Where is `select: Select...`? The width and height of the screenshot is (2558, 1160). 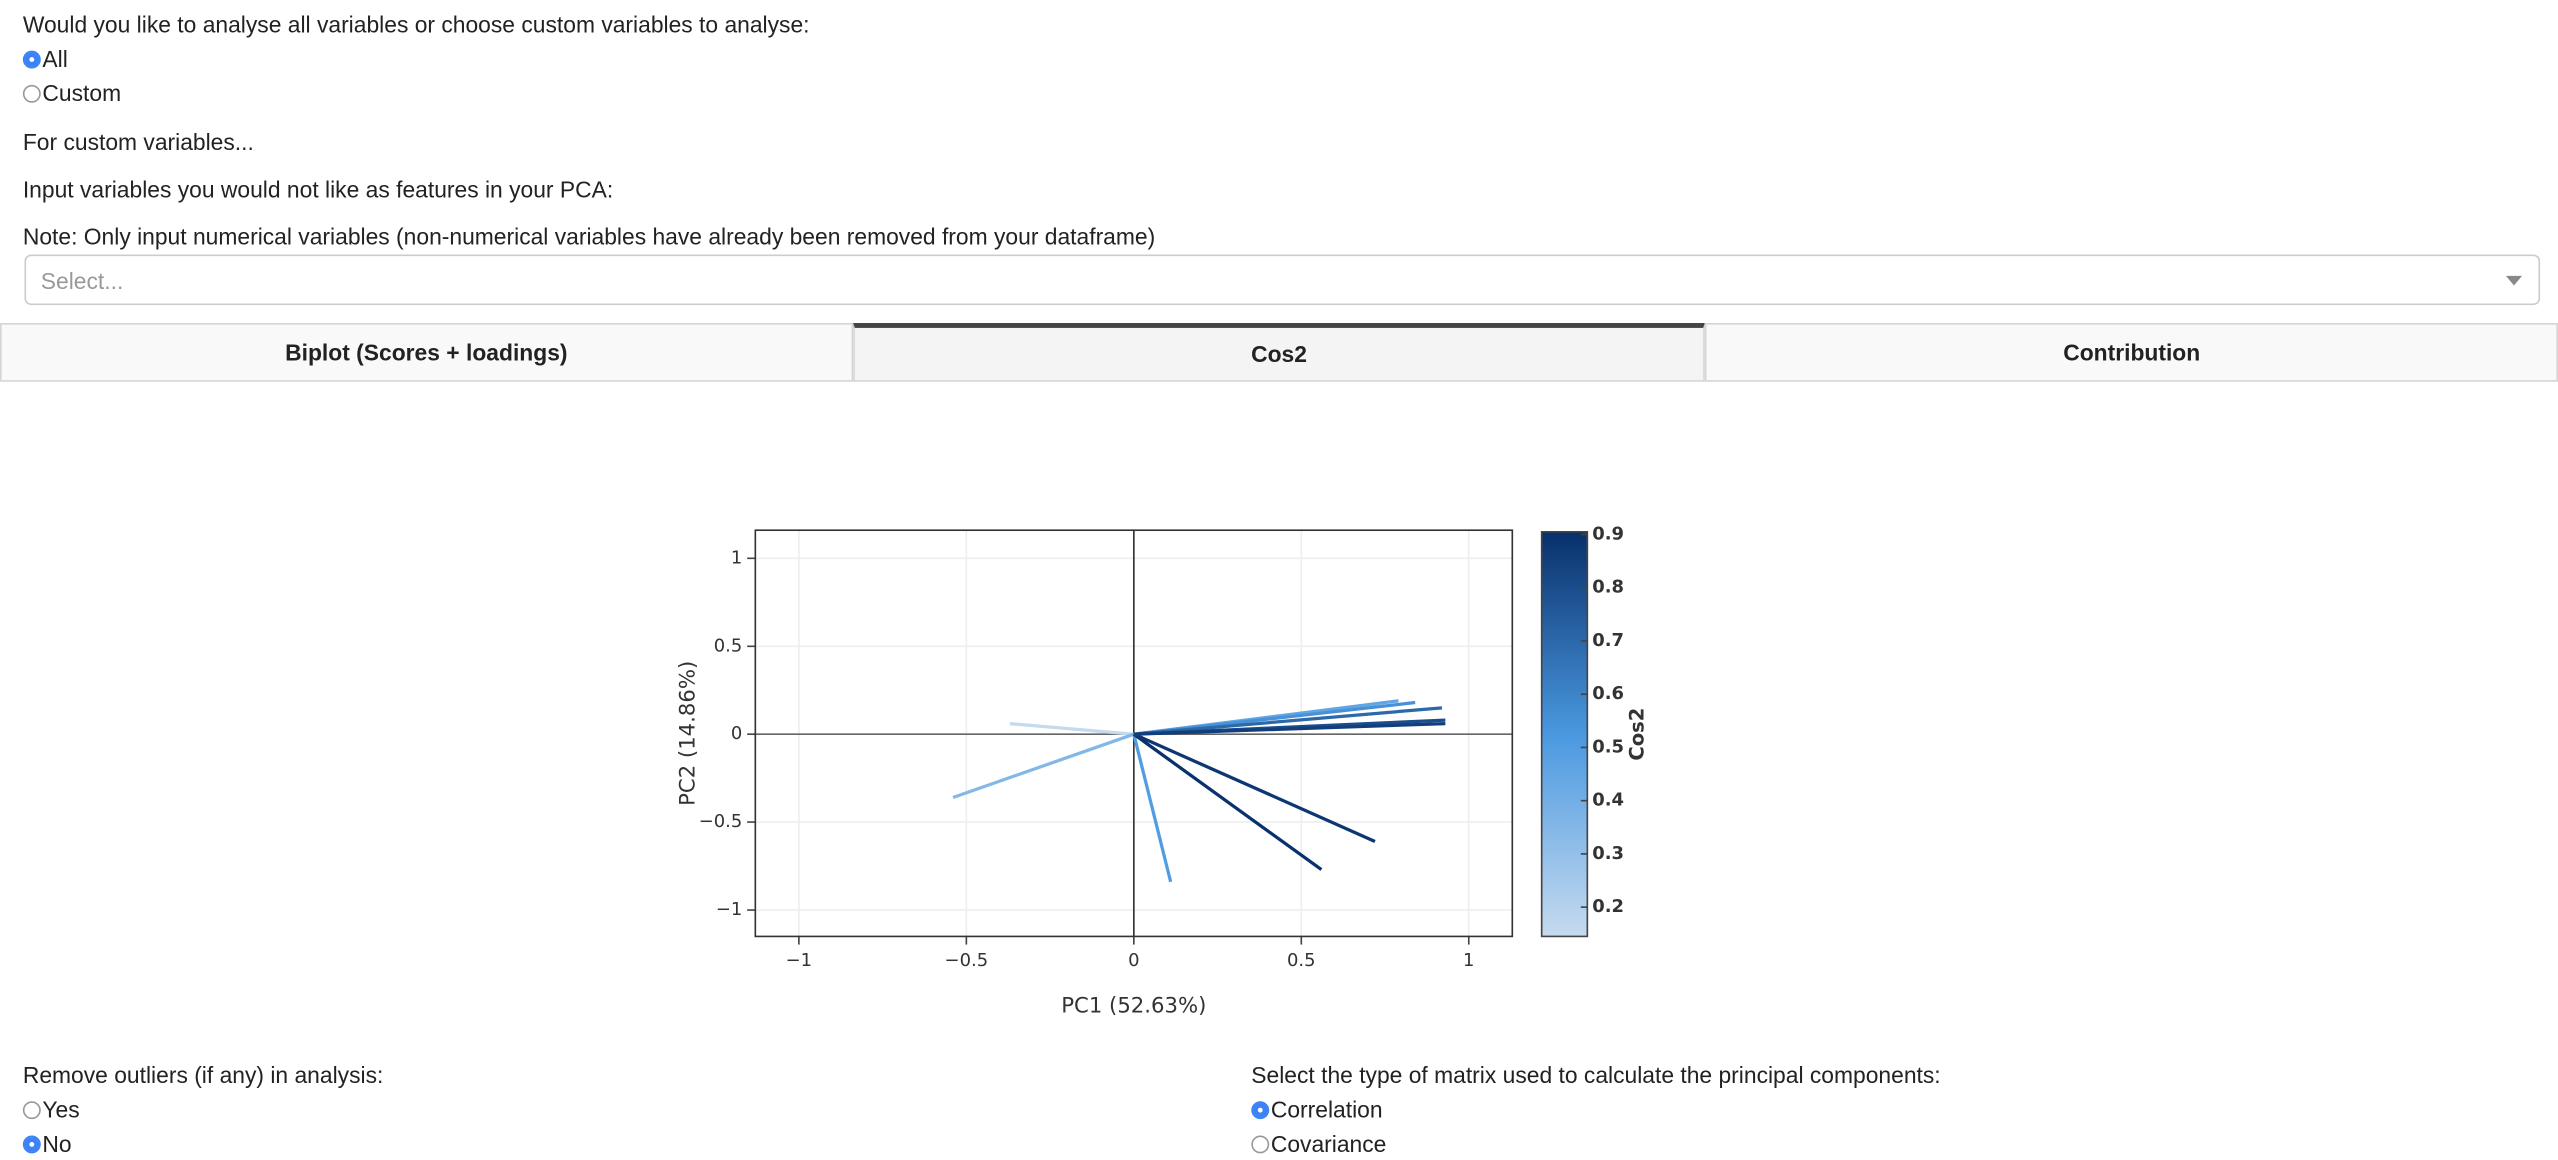
select: Select... is located at coordinates (1282, 280).